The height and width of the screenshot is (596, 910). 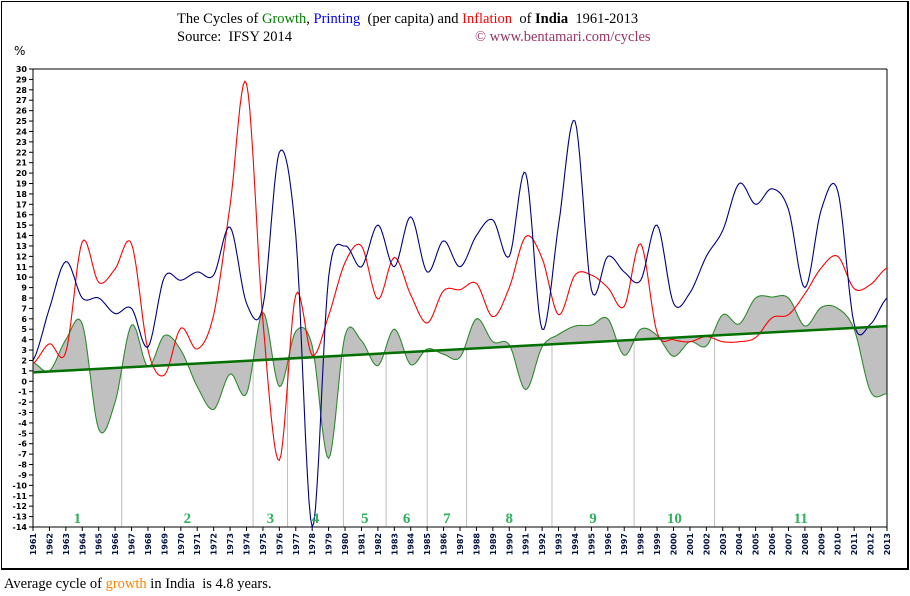 What do you see at coordinates (197, 544) in the screenshot?
I see `x-tick-label: 1971` at bounding box center [197, 544].